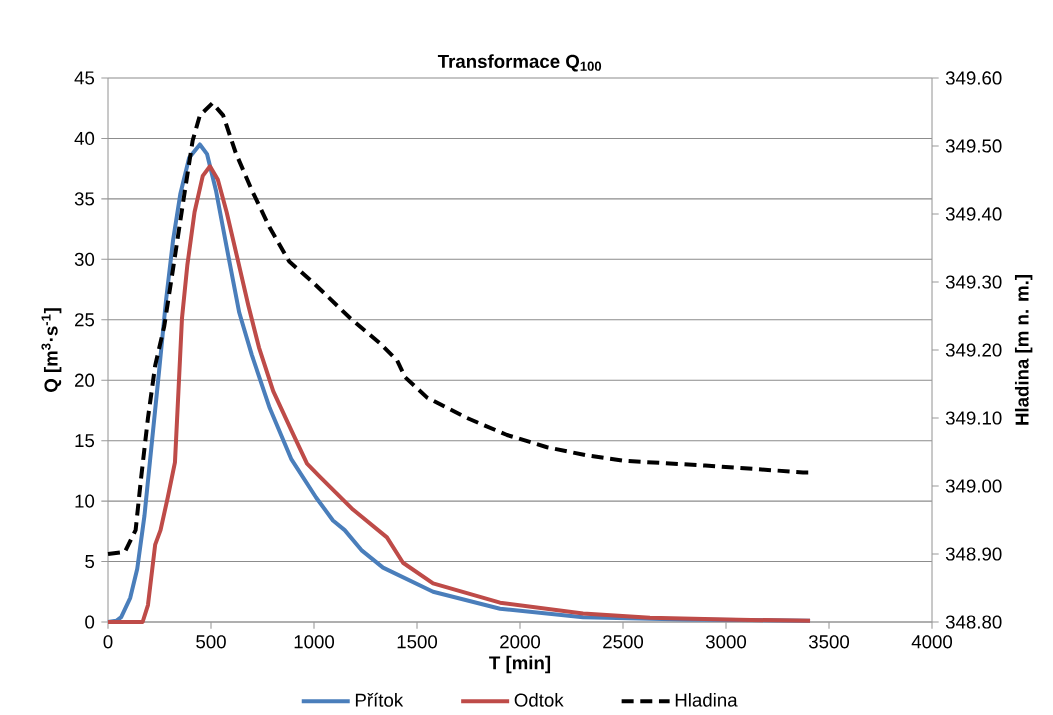 Image resolution: width=1053 pixels, height=715 pixels. Describe the element at coordinates (973, 282) in the screenshot. I see `y2-tick-label: 349.30` at that location.